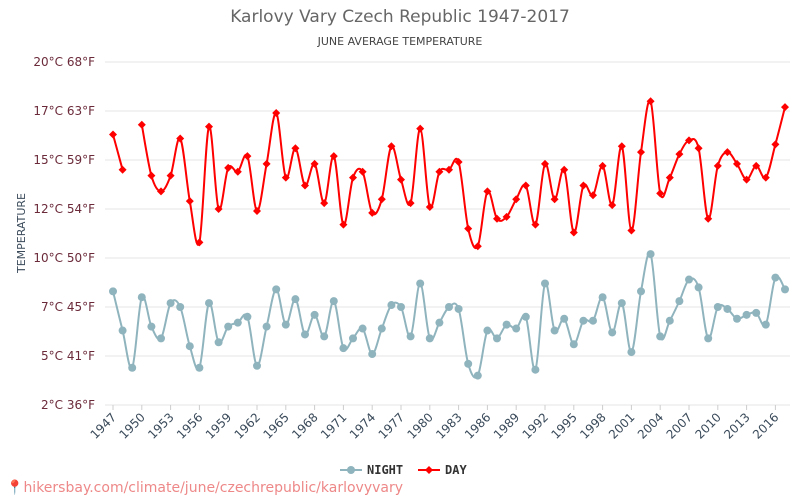 This screenshot has width=800, height=500. Describe the element at coordinates (103, 425) in the screenshot. I see `x-tick-label: 1947` at that location.